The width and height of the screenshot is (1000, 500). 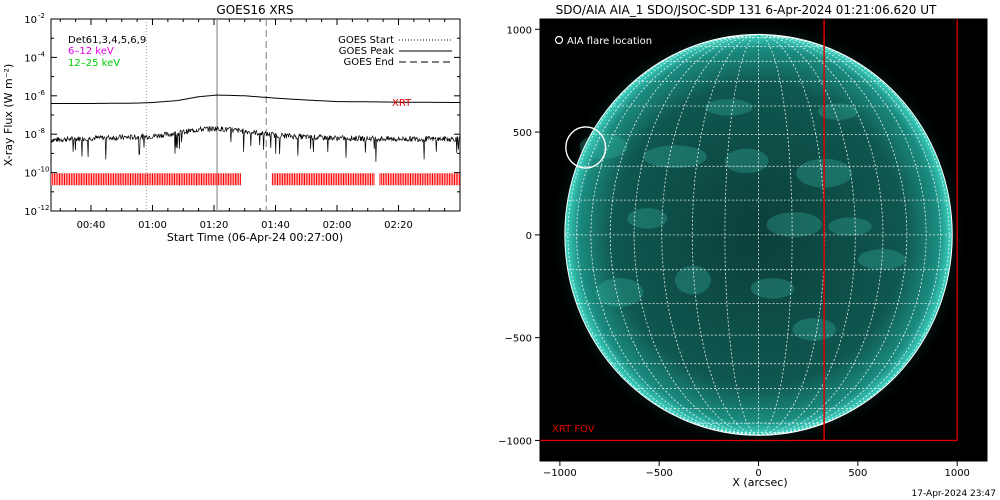 I want to click on x-tick-label: 01:20, so click(x=214, y=225).